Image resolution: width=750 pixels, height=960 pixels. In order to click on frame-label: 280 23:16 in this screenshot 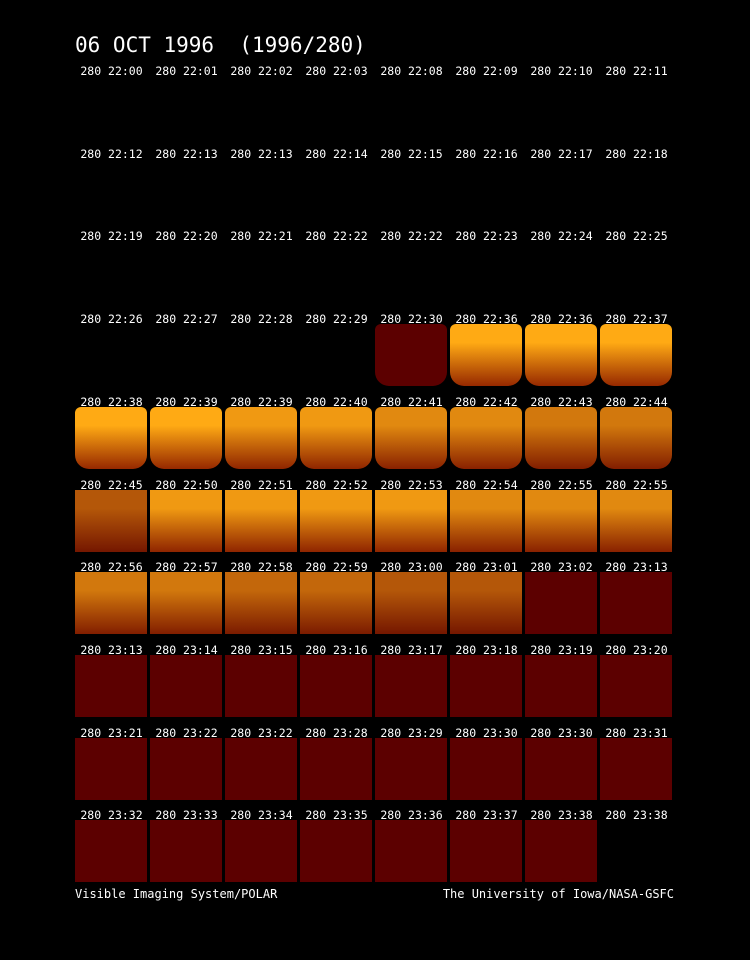, I will do `click(336, 649)`.